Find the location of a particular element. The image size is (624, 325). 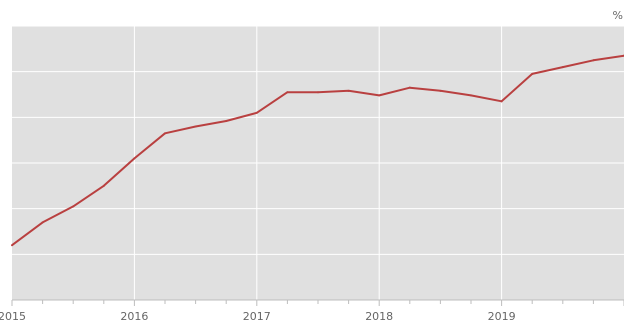

x-axis-ticks: 2015 2016 2017 2018 2019 is located at coordinates (312, 311).